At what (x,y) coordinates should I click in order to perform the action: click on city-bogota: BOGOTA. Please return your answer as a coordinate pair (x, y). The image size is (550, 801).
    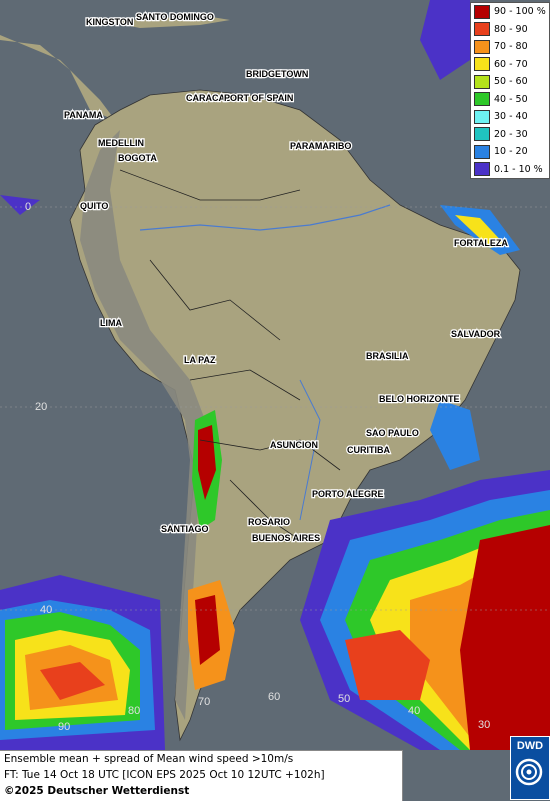
    Looking at the image, I should click on (137, 158).